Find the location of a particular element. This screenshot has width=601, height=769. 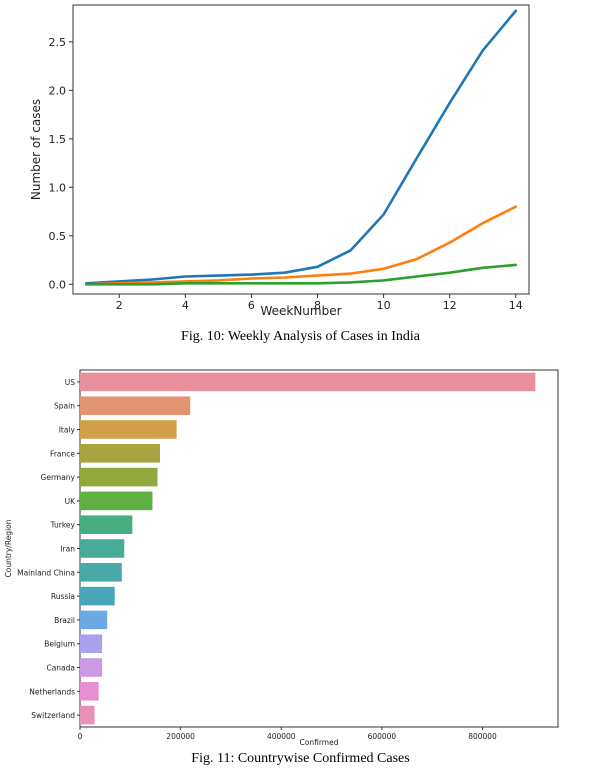

y-axis-label: Number of cases is located at coordinates (36, 149).